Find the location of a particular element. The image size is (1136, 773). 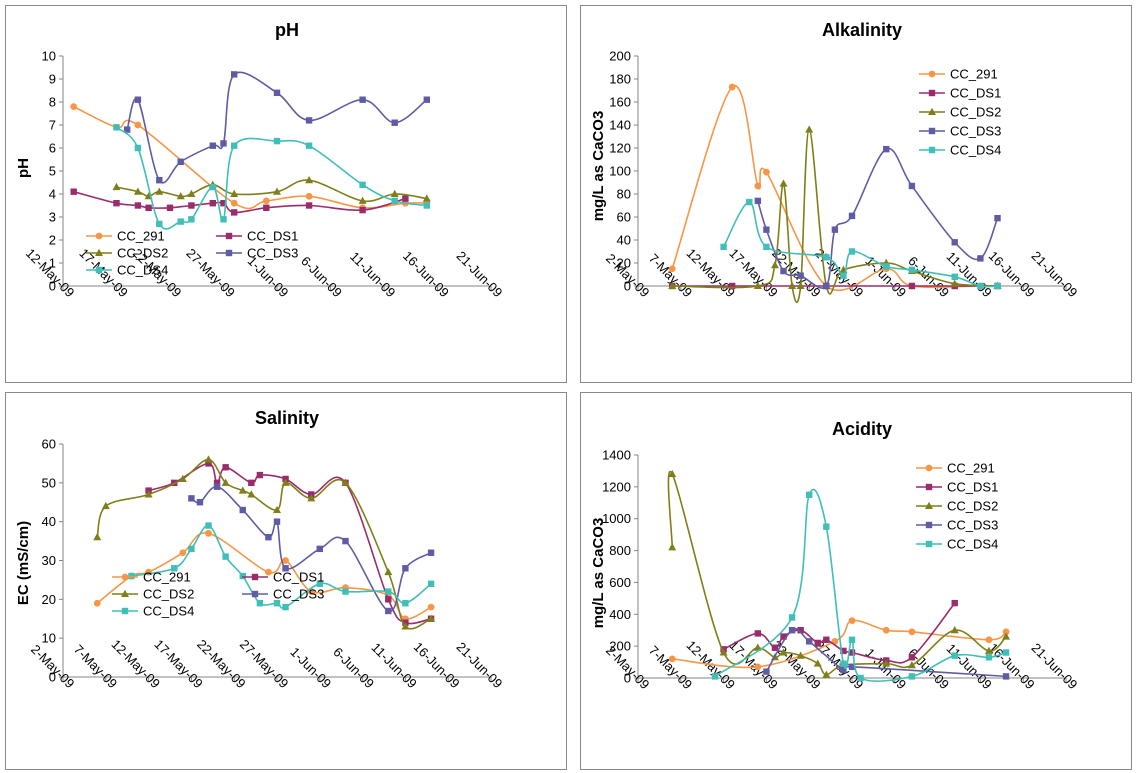

legend-label: CC_DS3 is located at coordinates (972, 525).